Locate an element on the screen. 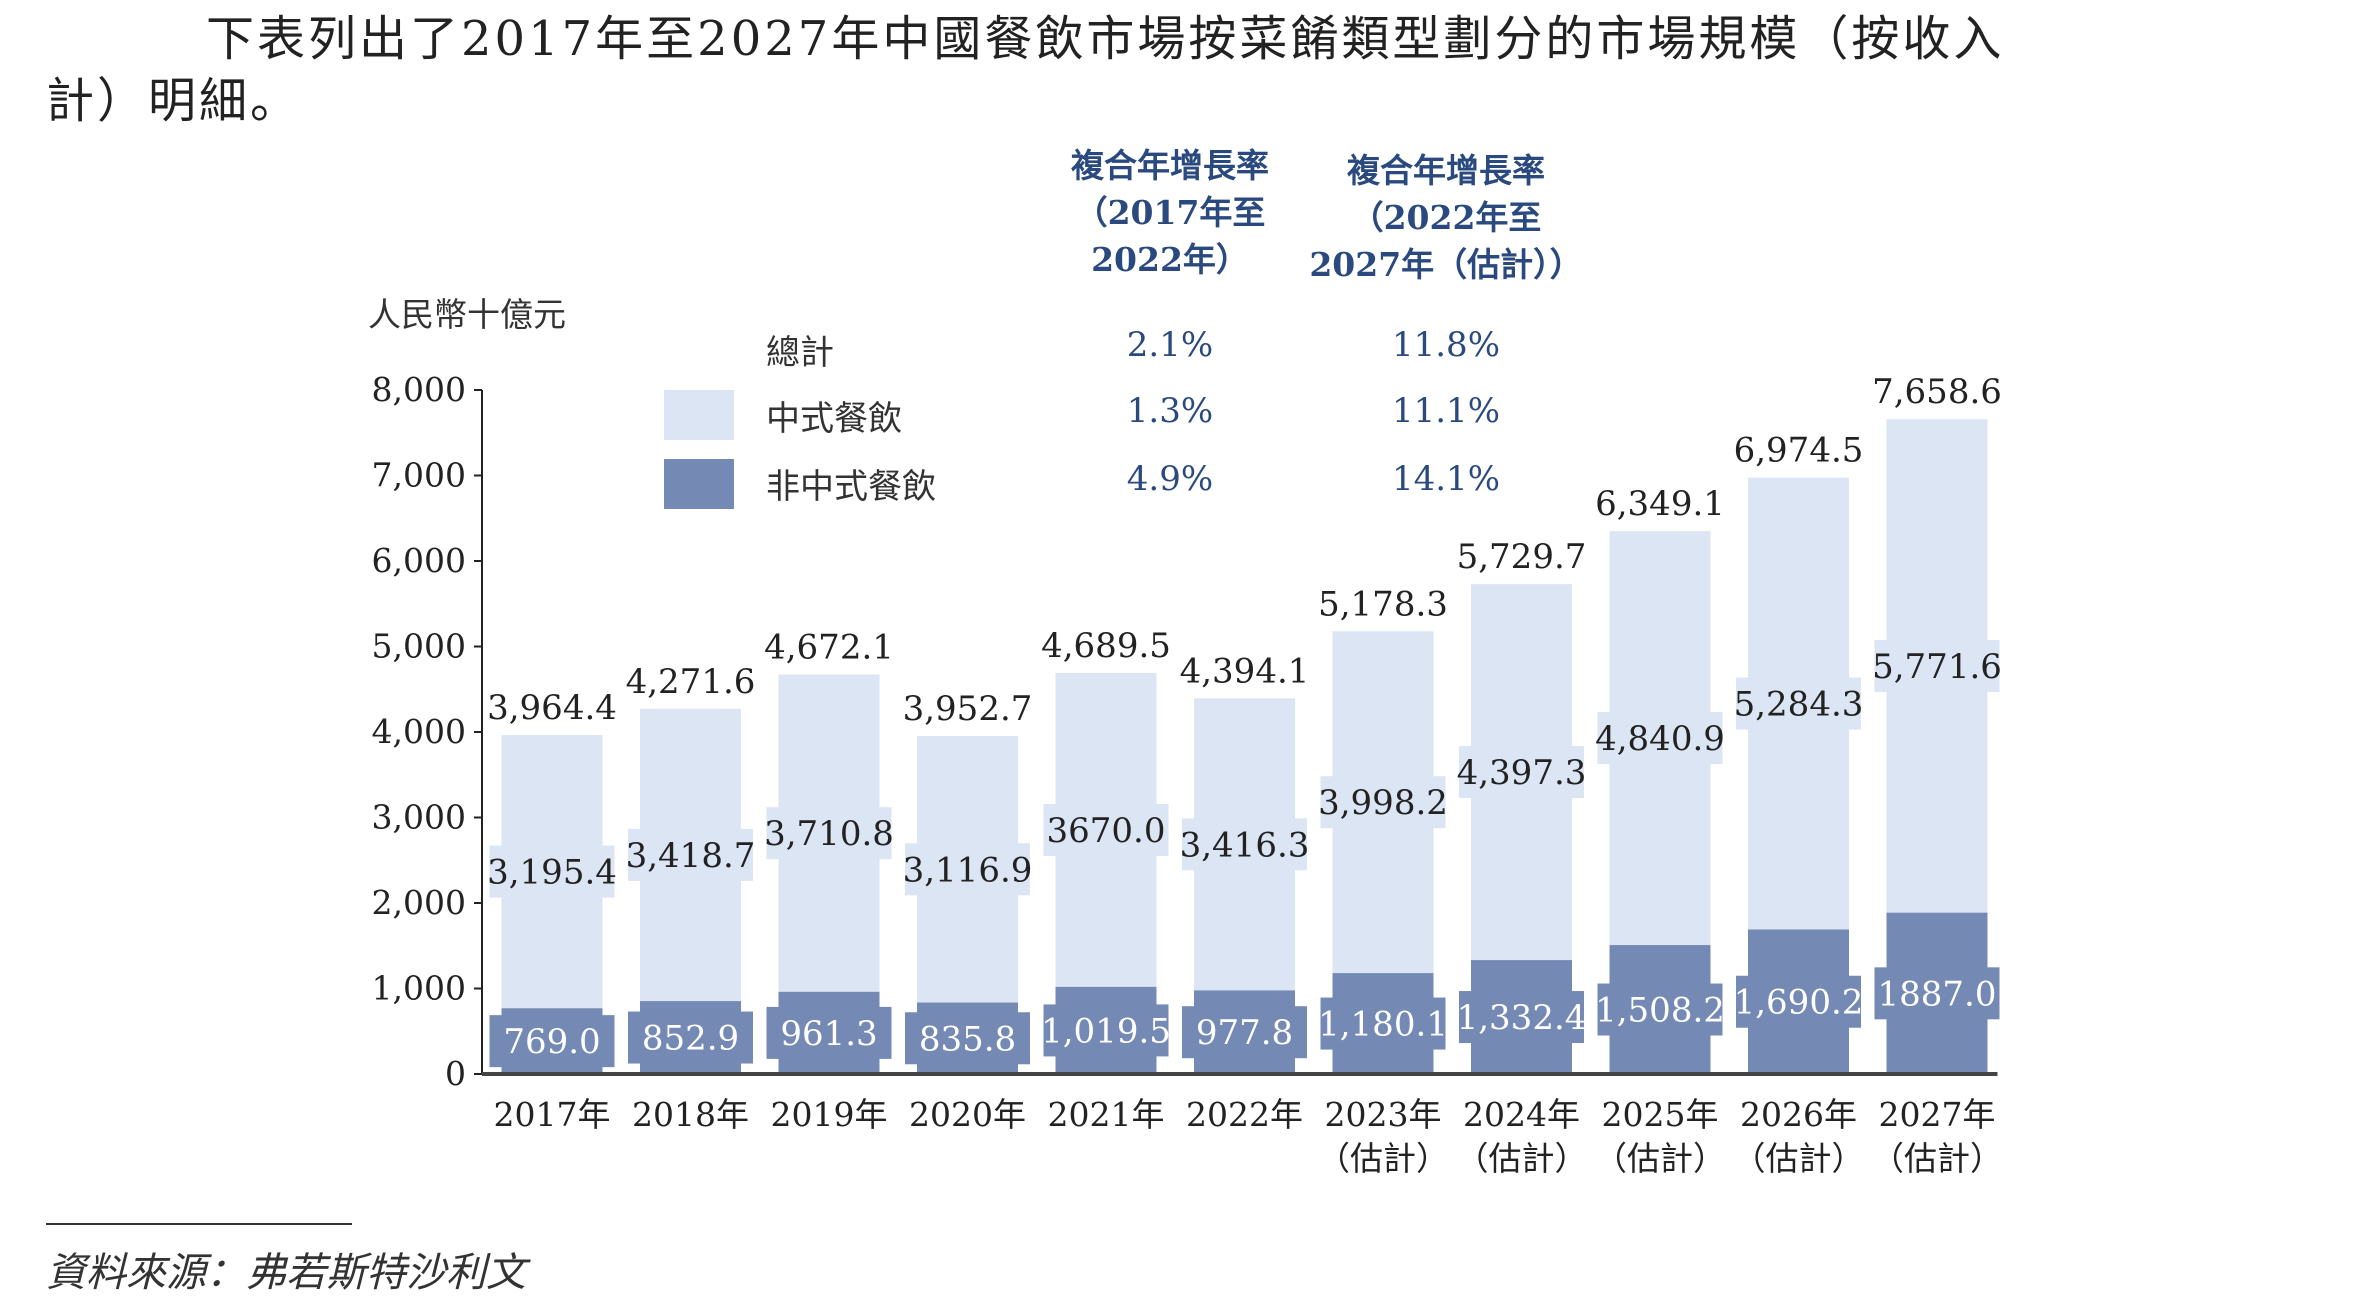  value-label-chinese: 5,284.3 is located at coordinates (1799, 705).